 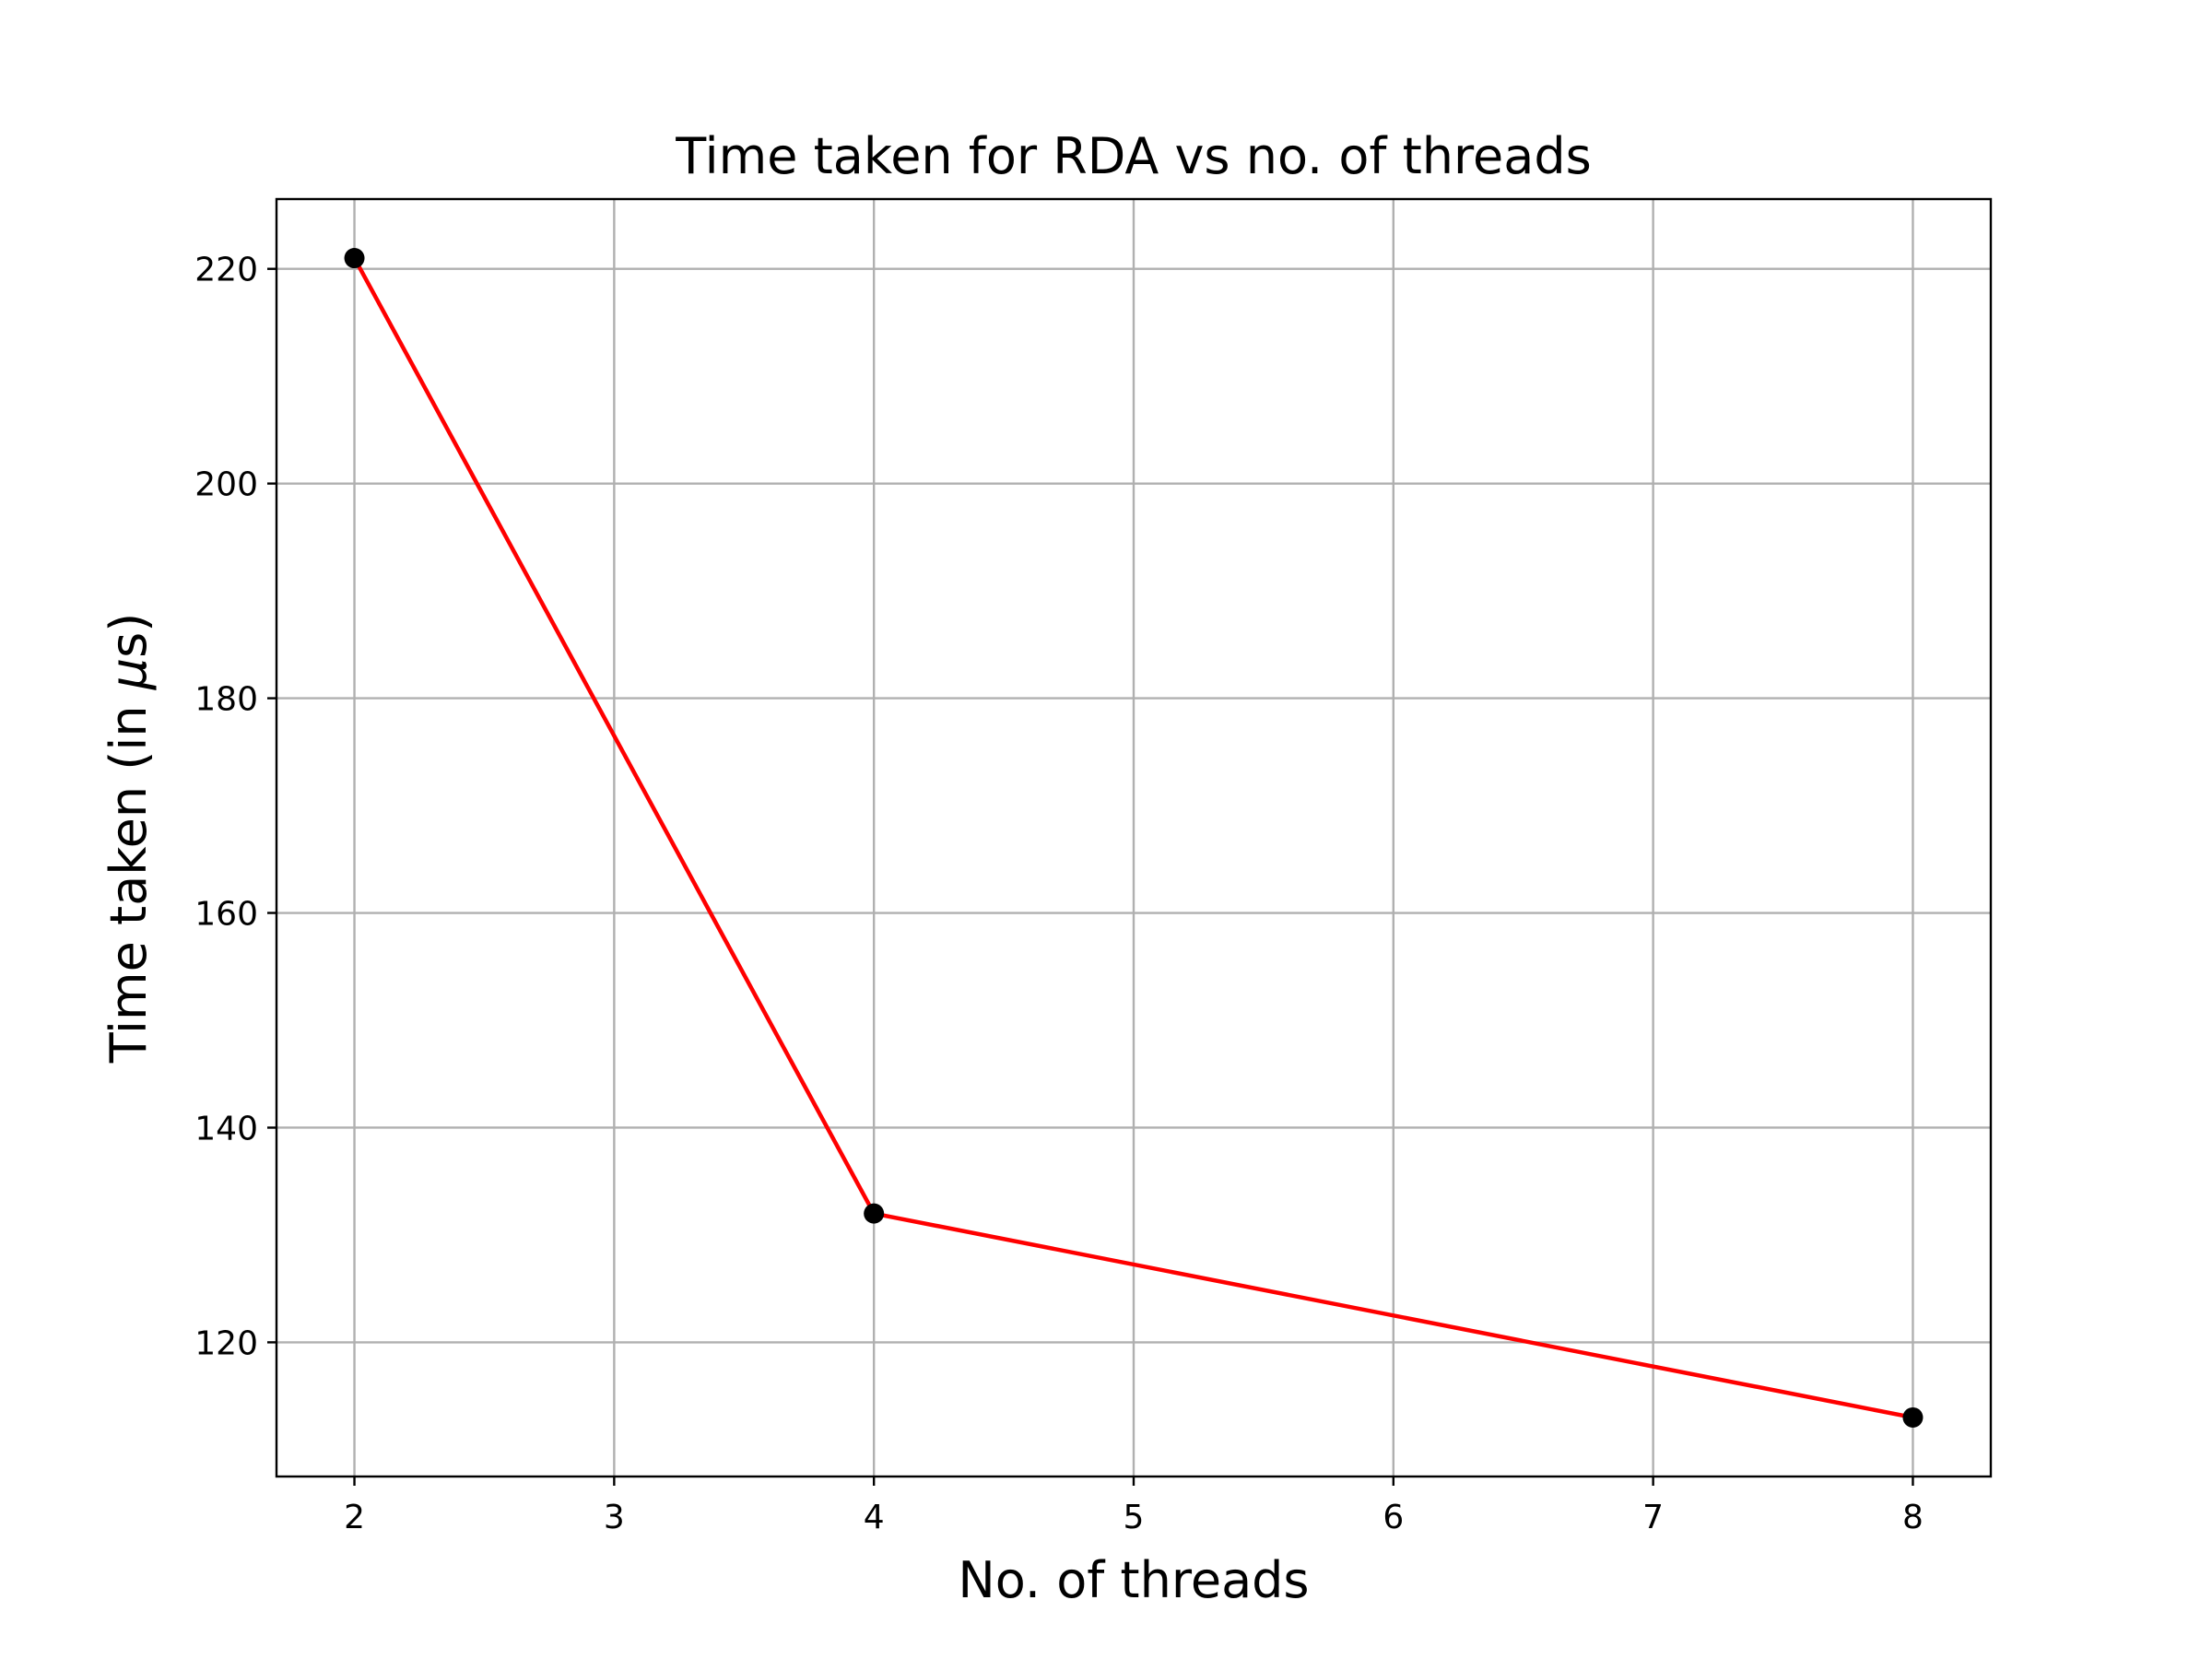 I want to click on y-tick-label: 200, so click(x=226, y=485).